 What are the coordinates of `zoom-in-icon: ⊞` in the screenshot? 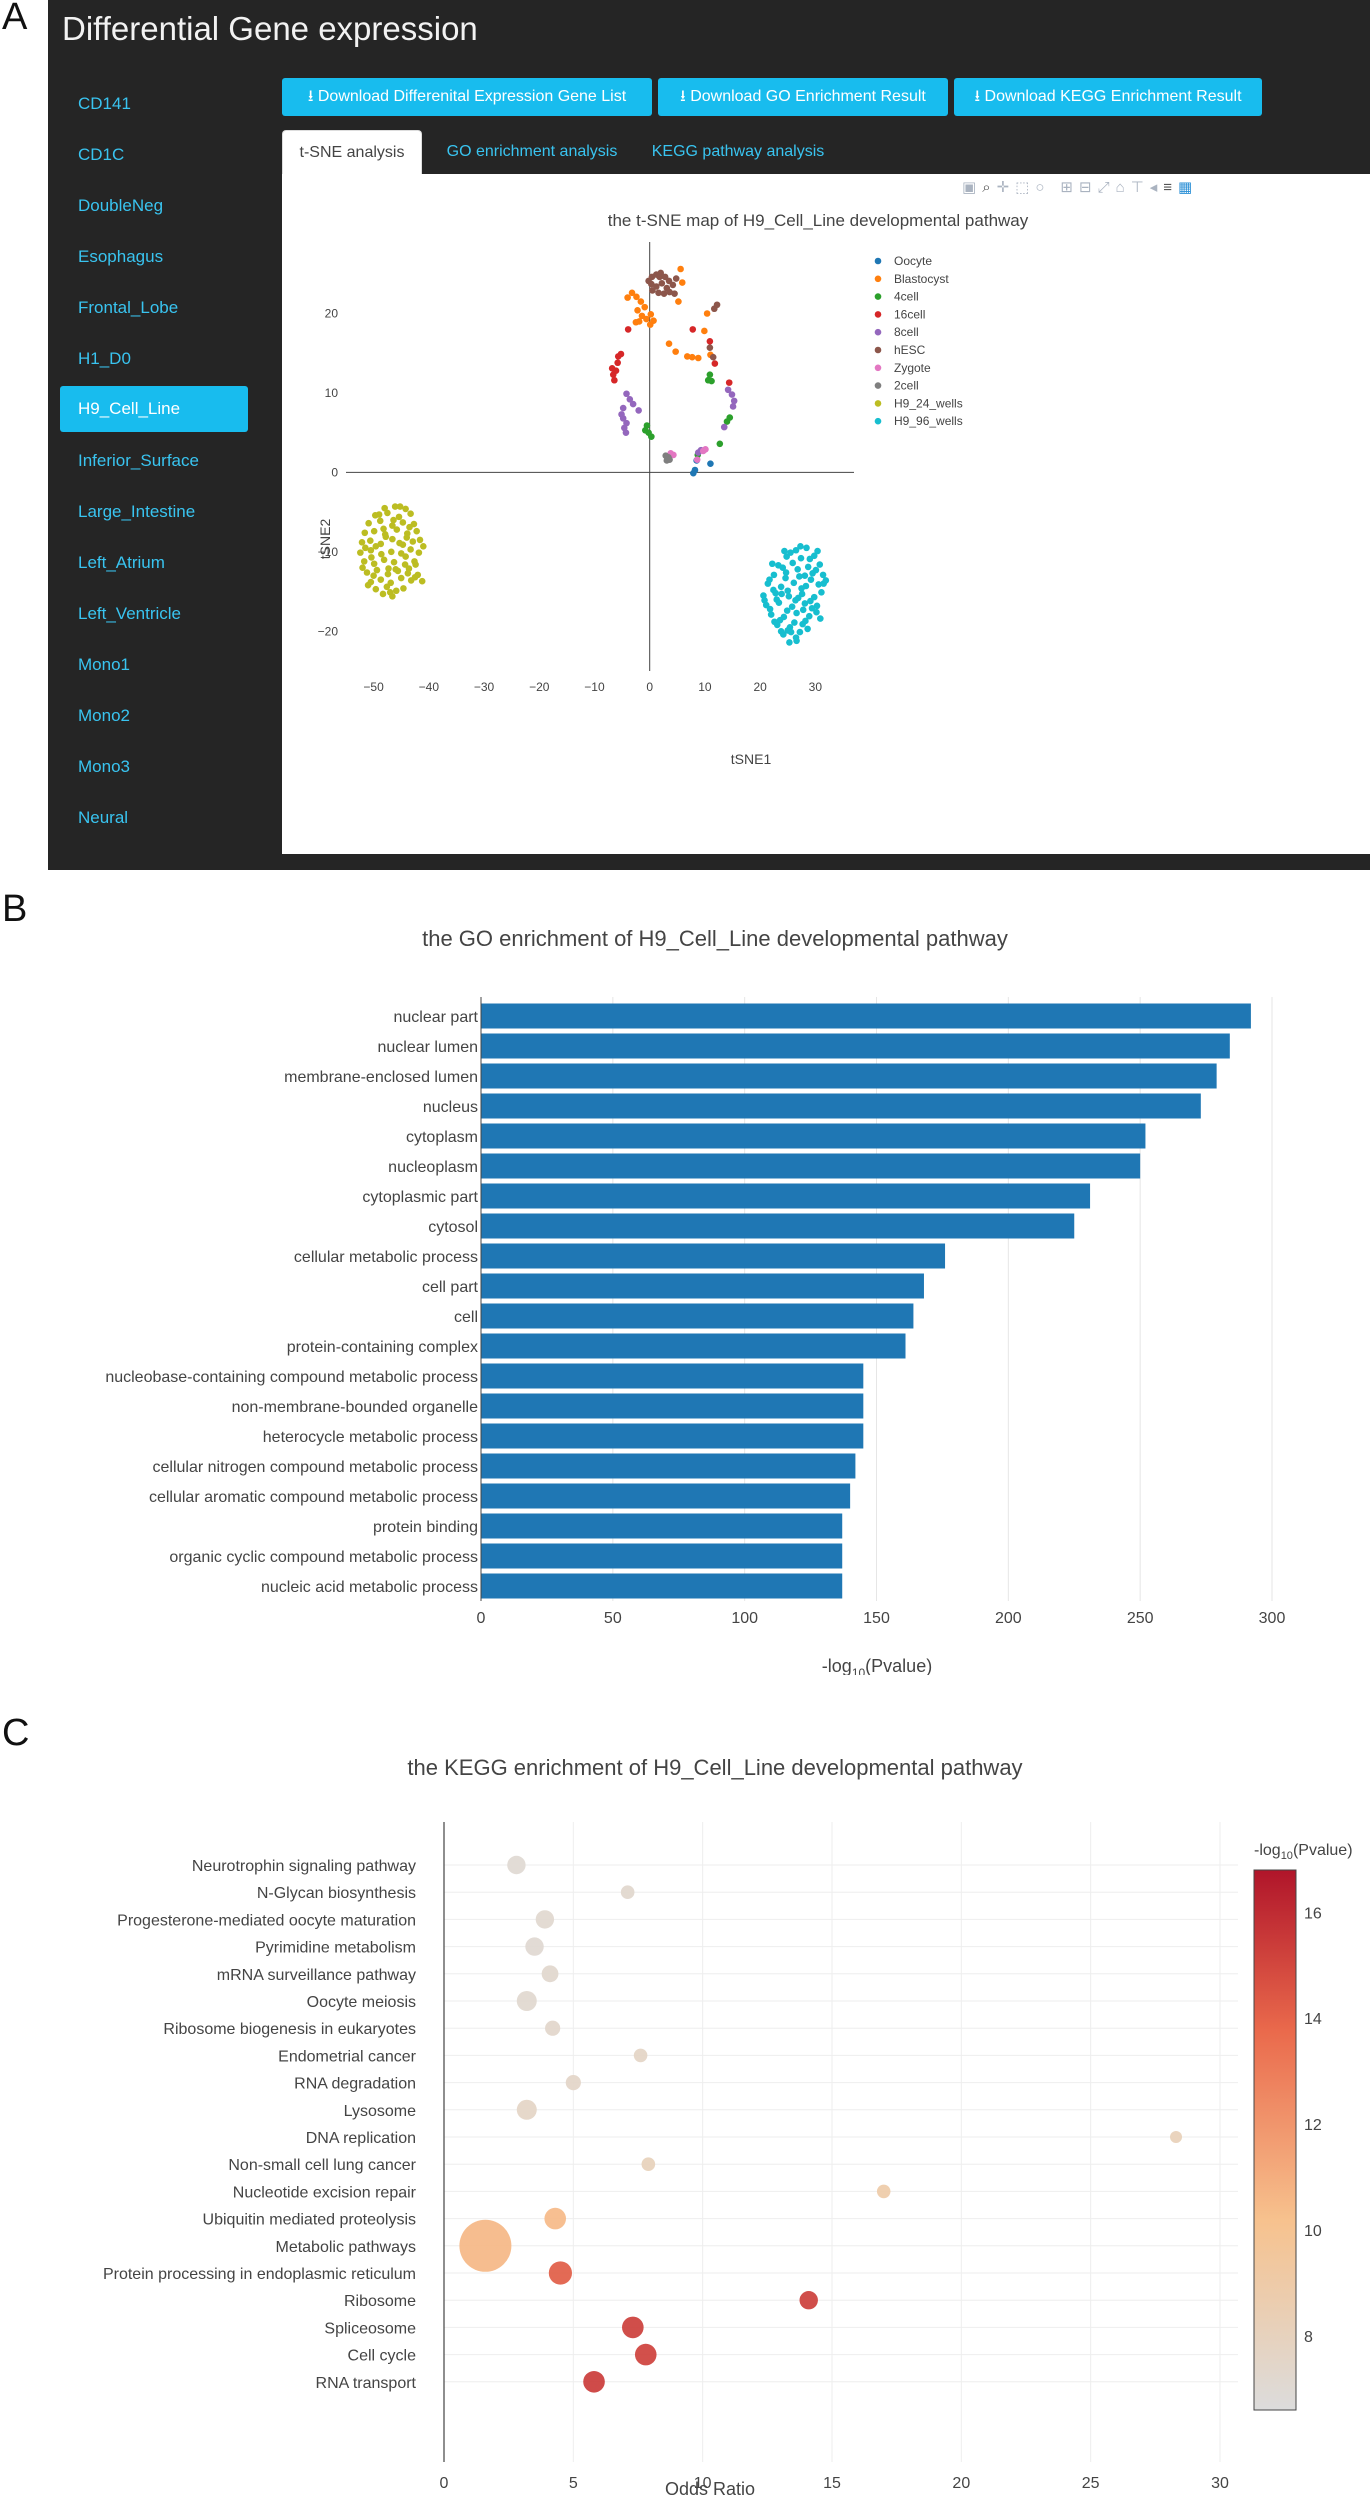 It's located at (1069, 187).